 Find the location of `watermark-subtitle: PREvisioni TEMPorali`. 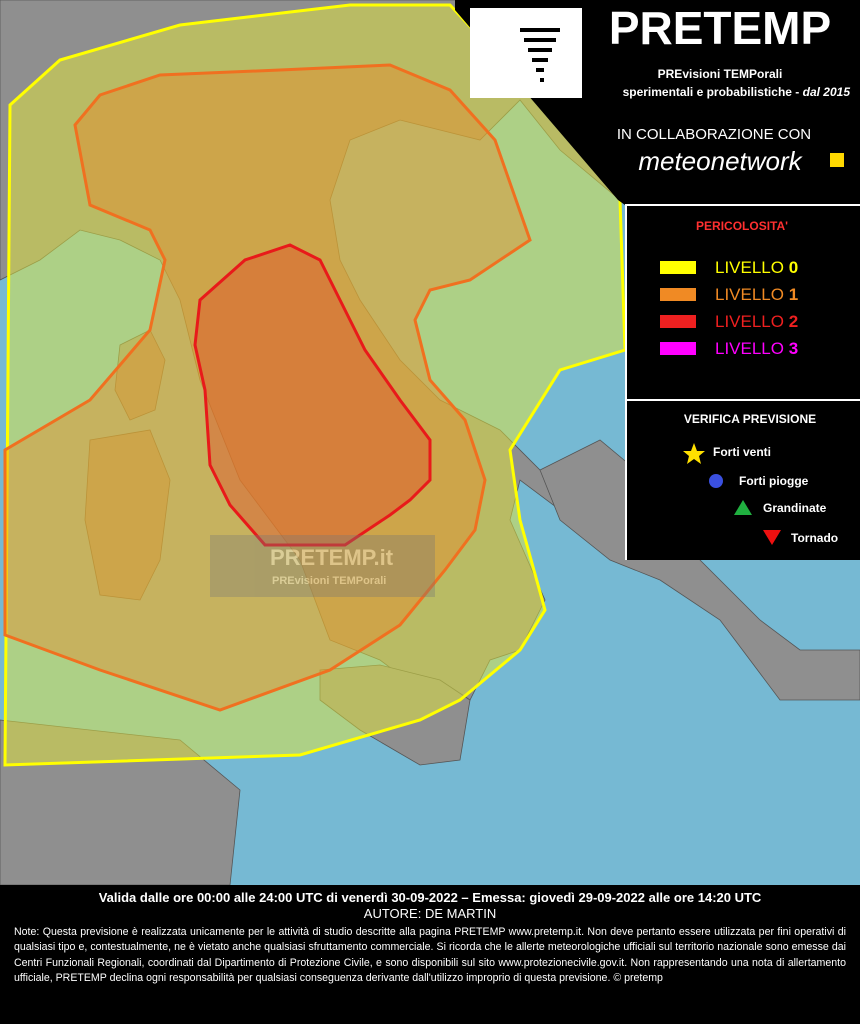

watermark-subtitle: PREvisioni TEMPorali is located at coordinates (329, 581).